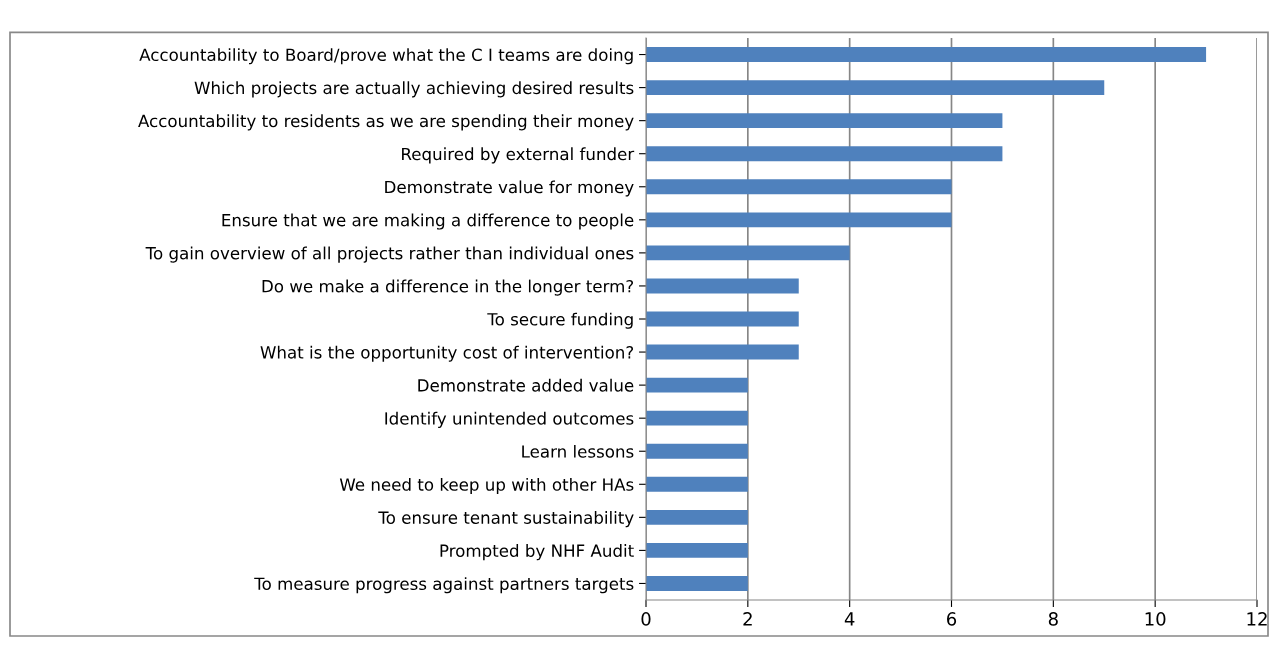  Describe the element at coordinates (518, 155) in the screenshot. I see `y-tick-label: Required by external funder` at that location.